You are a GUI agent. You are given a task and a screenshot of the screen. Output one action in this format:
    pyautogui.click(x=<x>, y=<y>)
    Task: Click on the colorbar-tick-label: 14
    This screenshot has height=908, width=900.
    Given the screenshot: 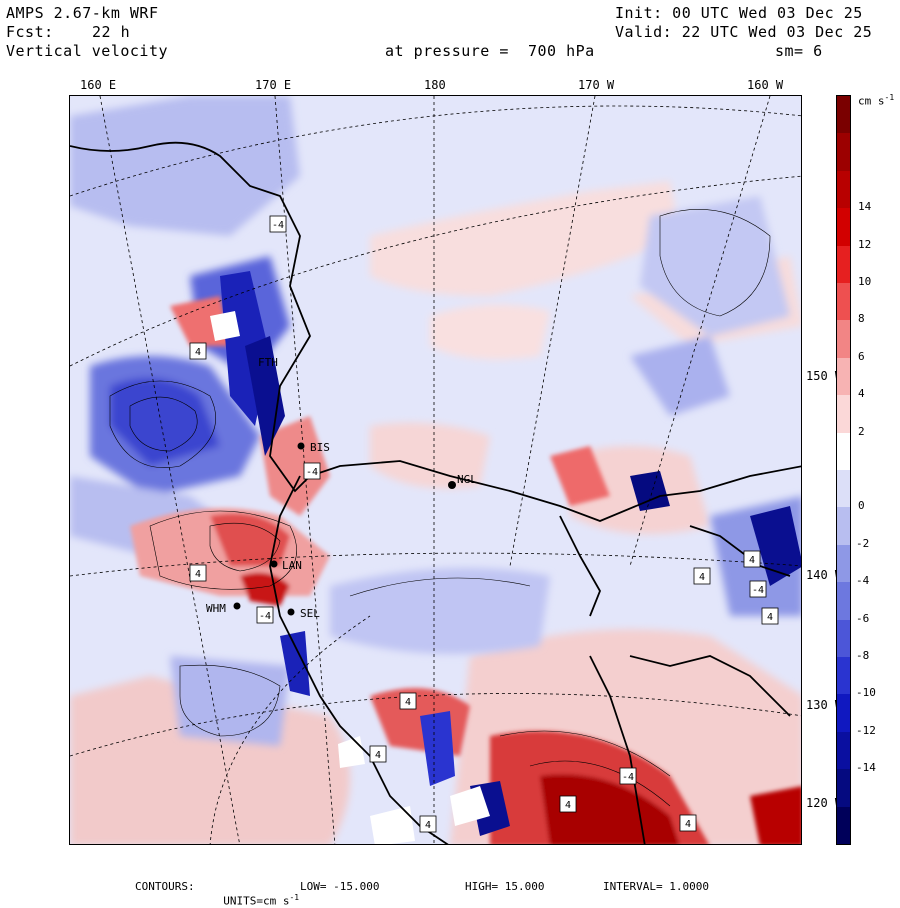 What is the action you would take?
    pyautogui.click(x=865, y=207)
    